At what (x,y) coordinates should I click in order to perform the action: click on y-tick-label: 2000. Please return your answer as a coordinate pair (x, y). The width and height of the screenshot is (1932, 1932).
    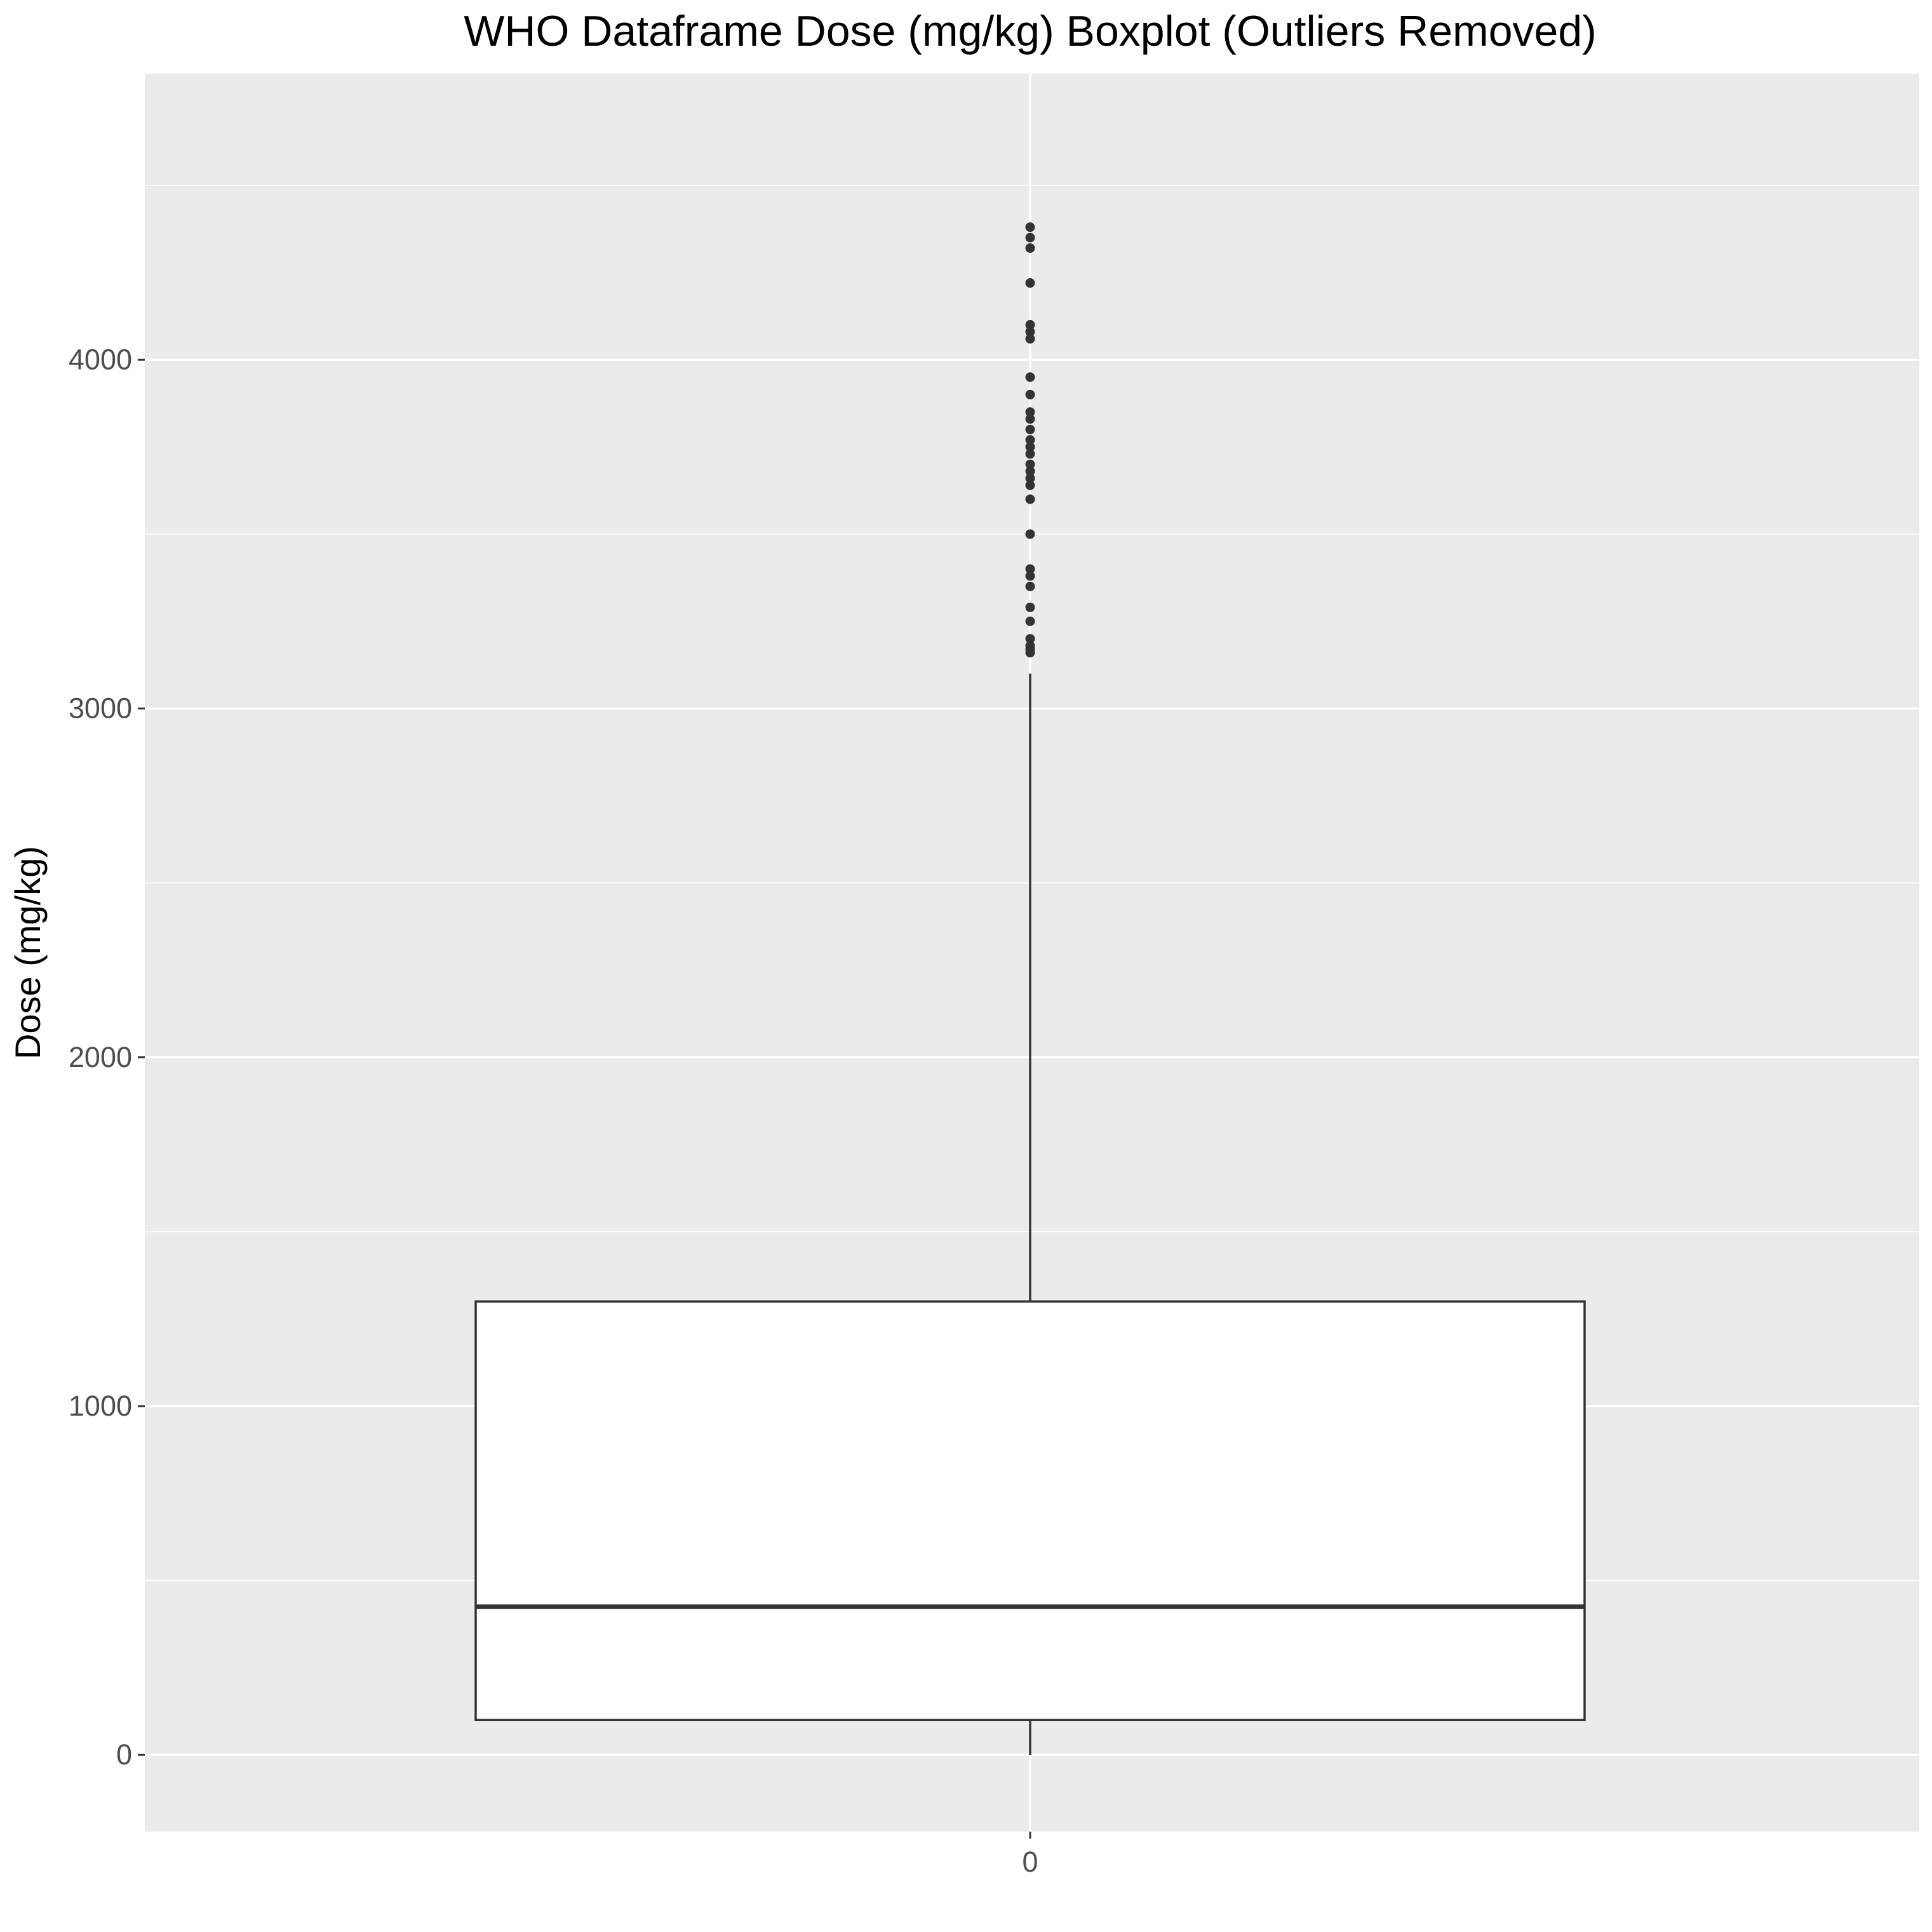
    Looking at the image, I should click on (100, 1057).